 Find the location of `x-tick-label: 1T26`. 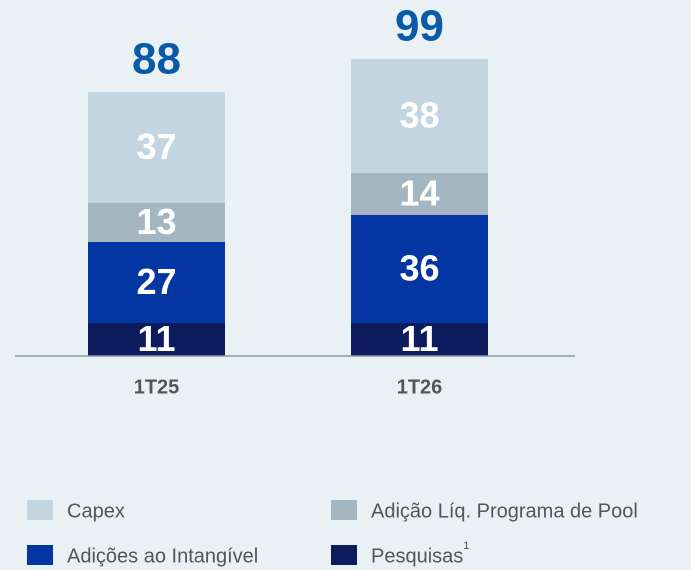

x-tick-label: 1T26 is located at coordinates (420, 387).